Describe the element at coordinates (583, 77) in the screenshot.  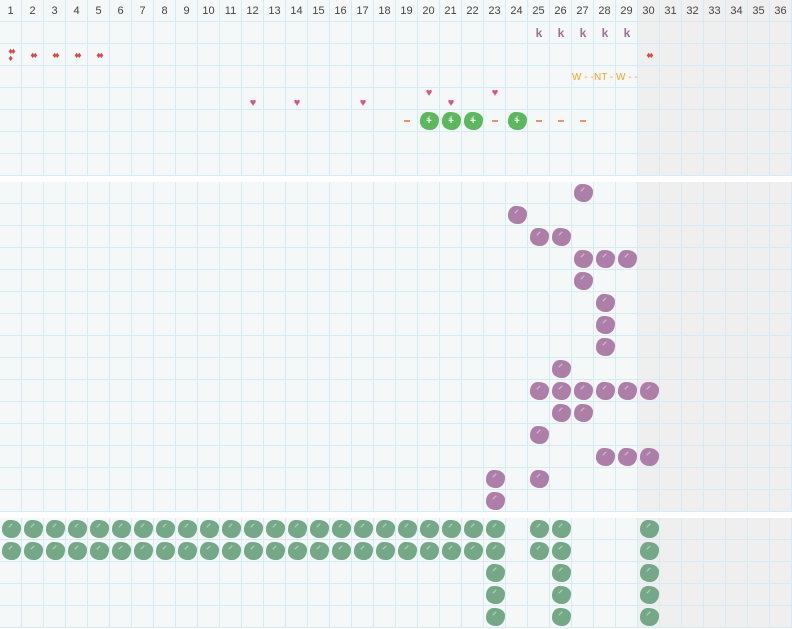
I see `note-text: W - -` at that location.